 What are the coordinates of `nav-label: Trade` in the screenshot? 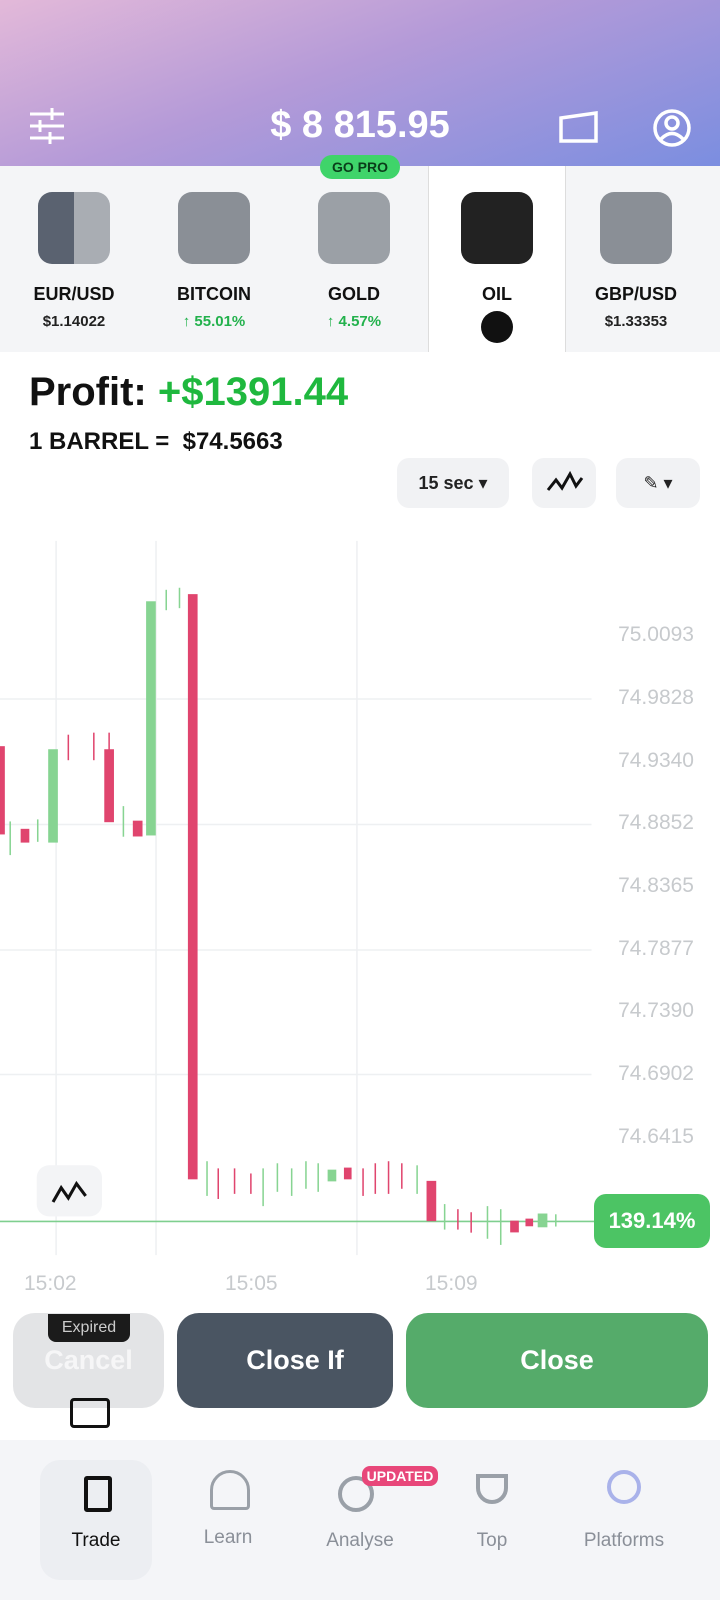 It's located at (96, 1540).